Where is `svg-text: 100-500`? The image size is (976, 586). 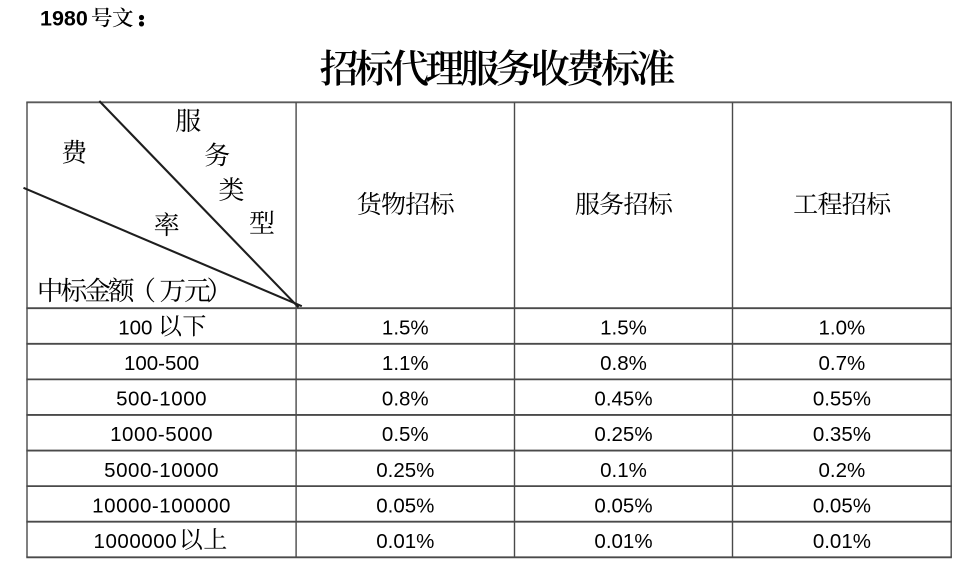 svg-text: 100-500 is located at coordinates (161, 363).